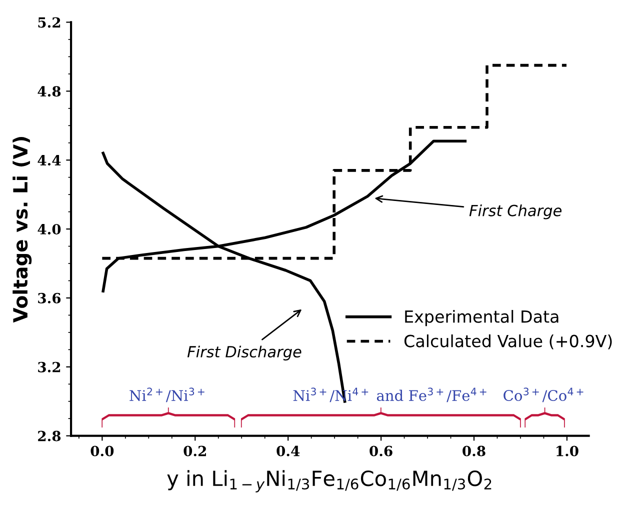 The image size is (640, 505). Describe the element at coordinates (49, 436) in the screenshot. I see `y-tick-label: 2.8` at that location.